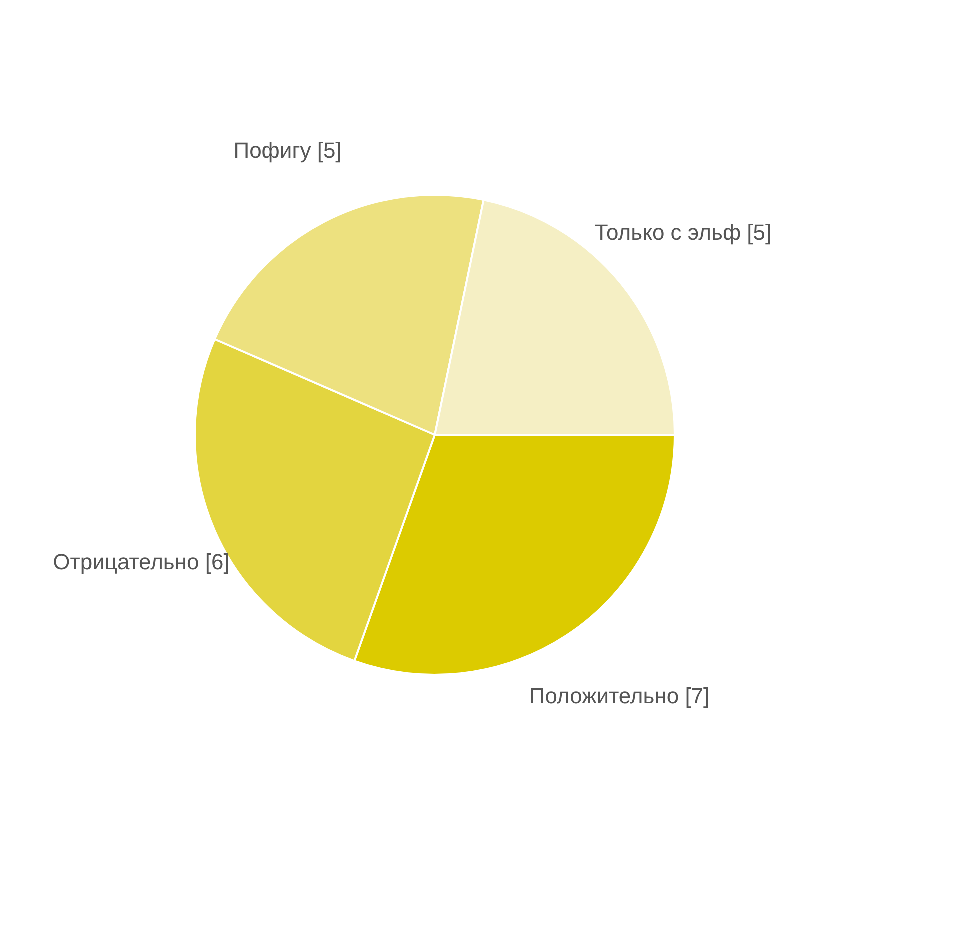 Image resolution: width=963 pixels, height=950 pixels. I want to click on slice-label: Только с эльф [5], so click(683, 233).